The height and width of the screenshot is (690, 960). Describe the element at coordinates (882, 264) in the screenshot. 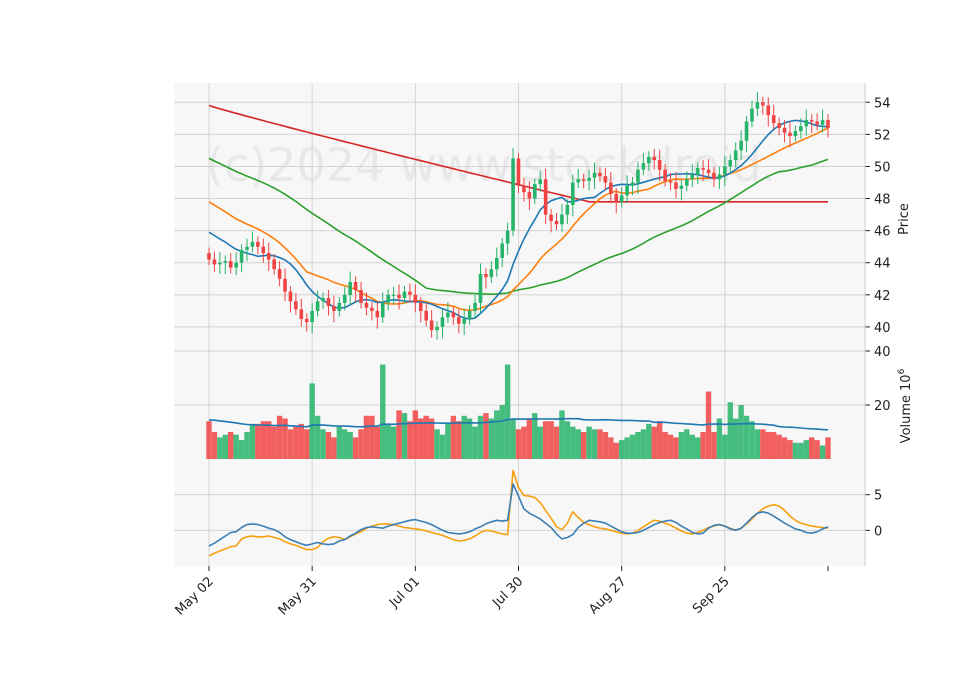

I see `price-tick-label: 44` at that location.